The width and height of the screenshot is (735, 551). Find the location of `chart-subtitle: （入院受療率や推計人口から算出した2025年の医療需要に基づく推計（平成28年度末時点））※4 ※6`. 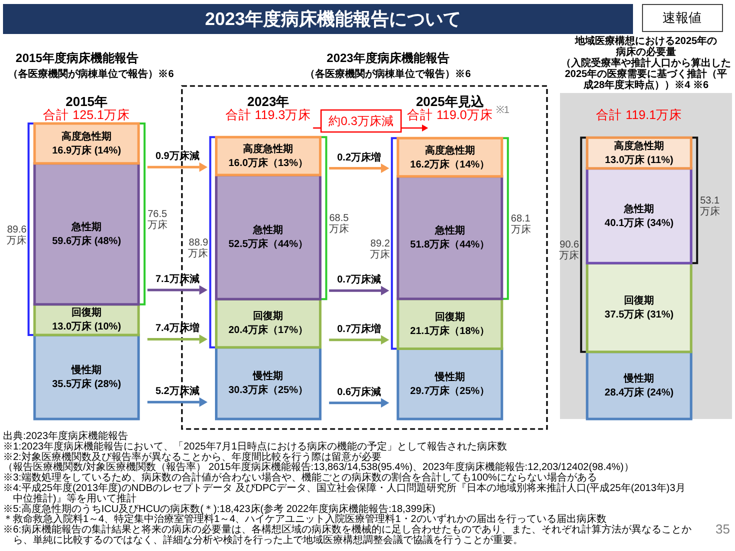

chart-subtitle: （入院受療率や推計人口から算出した2025年の医療需要に基づく推計（平成28年度末時点））※4 ※6 is located at coordinates (646, 74).